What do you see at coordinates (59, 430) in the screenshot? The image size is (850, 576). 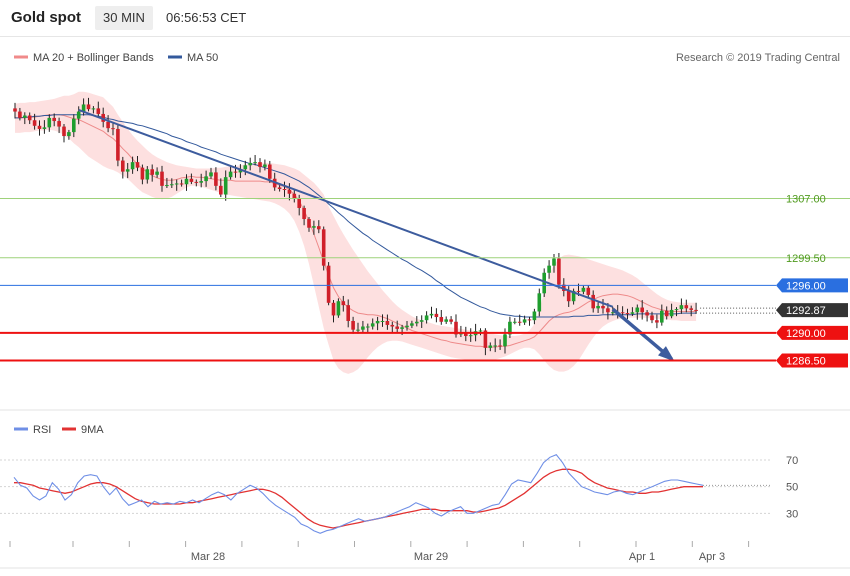 I see `rsi-legend: RSI 9MA` at bounding box center [59, 430].